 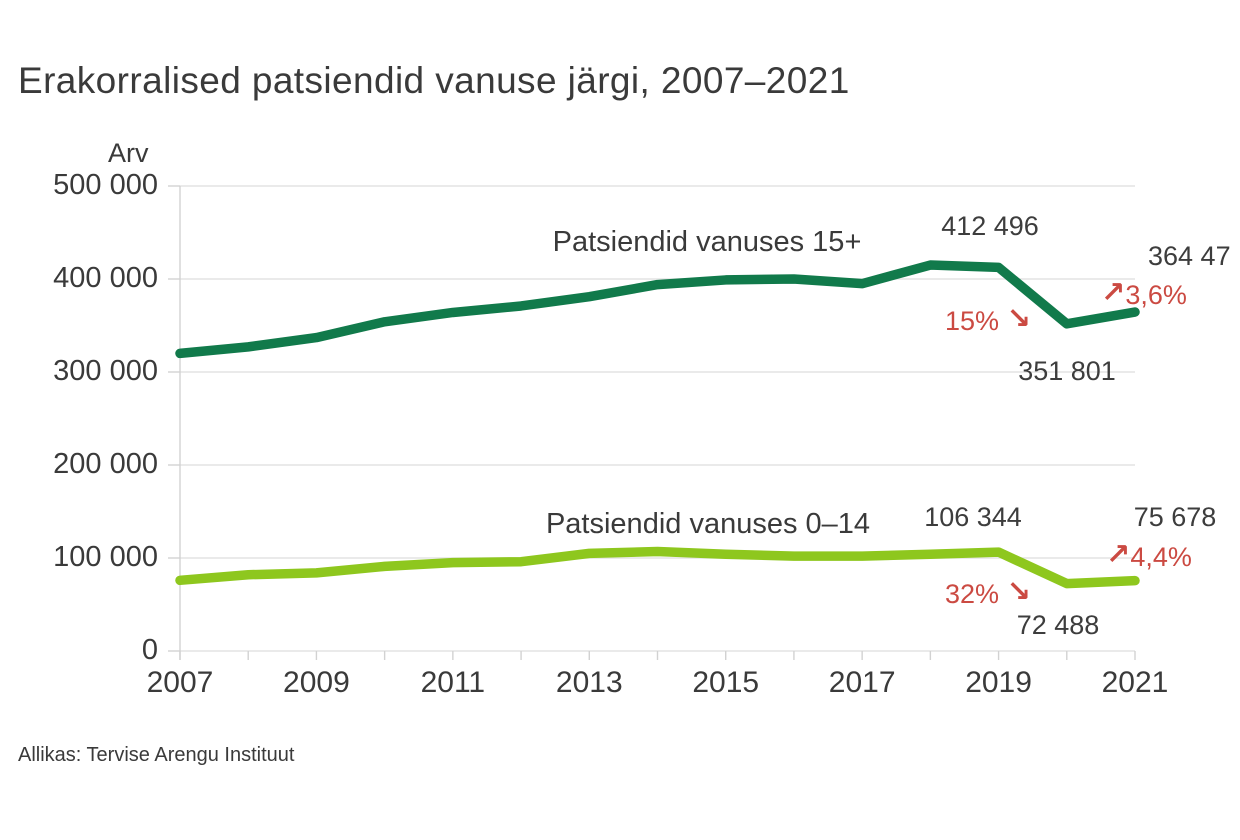 I want to click on x-axis-tick-label: 2015, so click(x=726, y=682).